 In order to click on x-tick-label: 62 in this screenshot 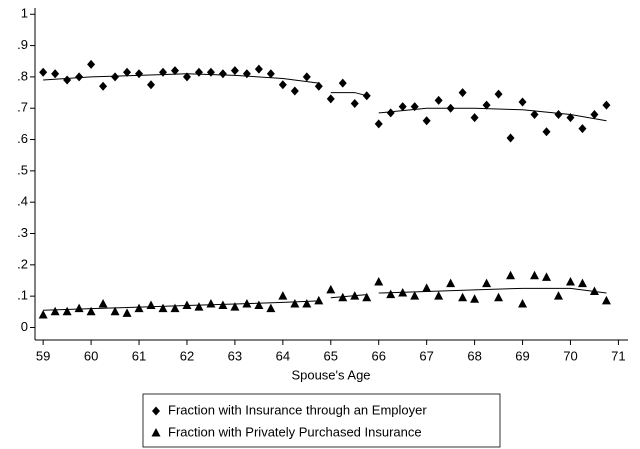, I will do `click(187, 355)`.